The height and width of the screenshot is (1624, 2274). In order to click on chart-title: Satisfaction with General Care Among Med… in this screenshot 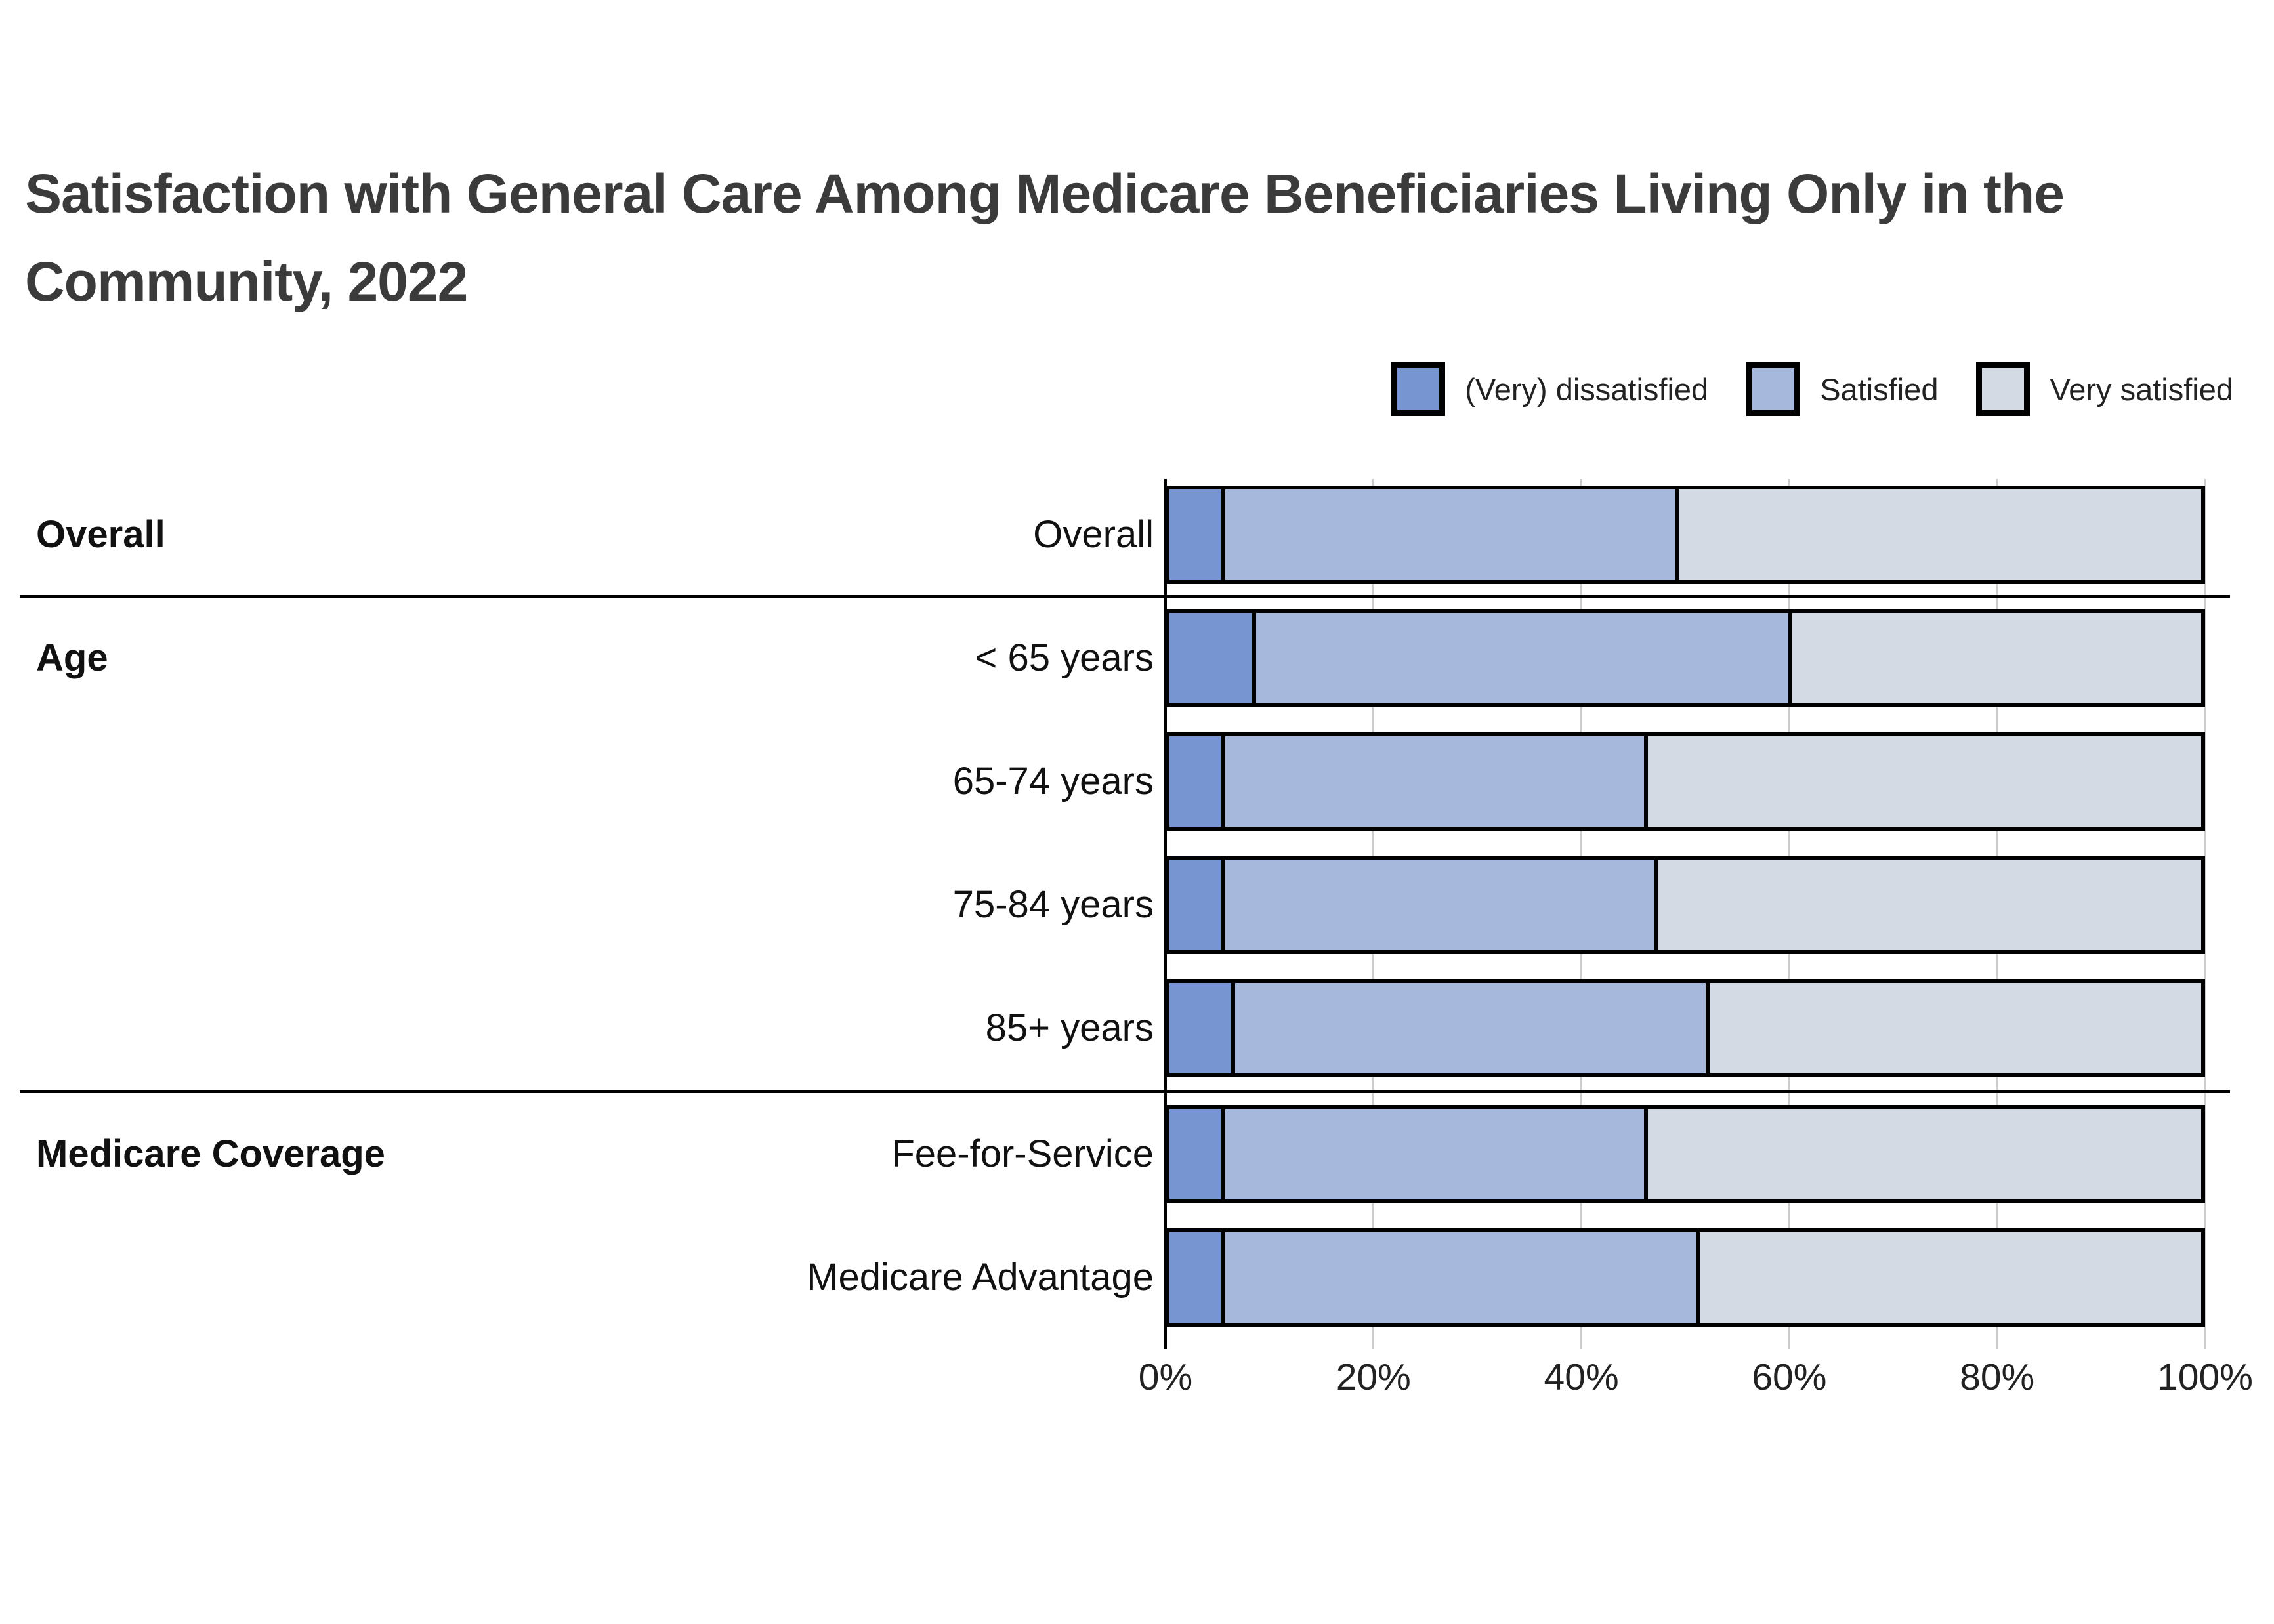, I will do `click(1045, 238)`.